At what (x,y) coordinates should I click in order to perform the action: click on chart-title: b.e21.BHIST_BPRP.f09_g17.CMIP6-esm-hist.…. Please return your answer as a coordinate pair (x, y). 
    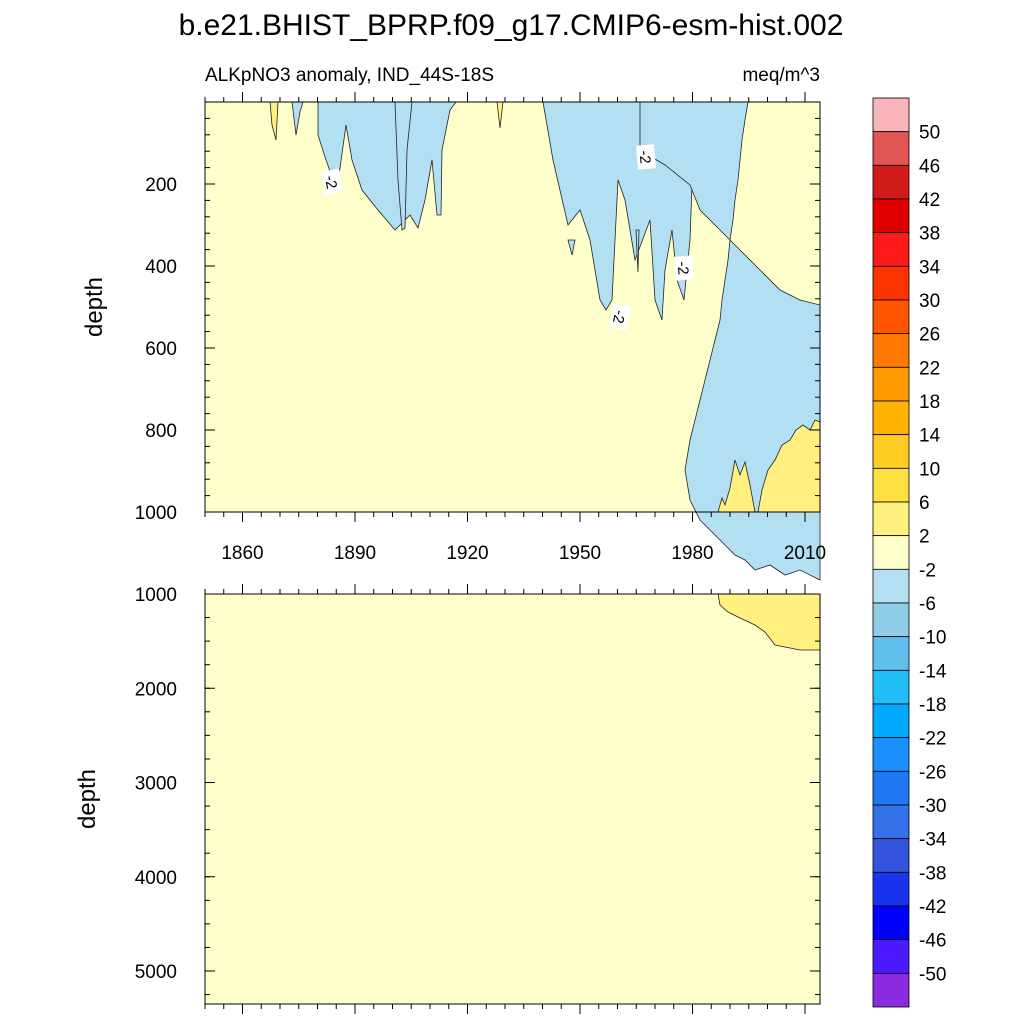
    Looking at the image, I should click on (511, 25).